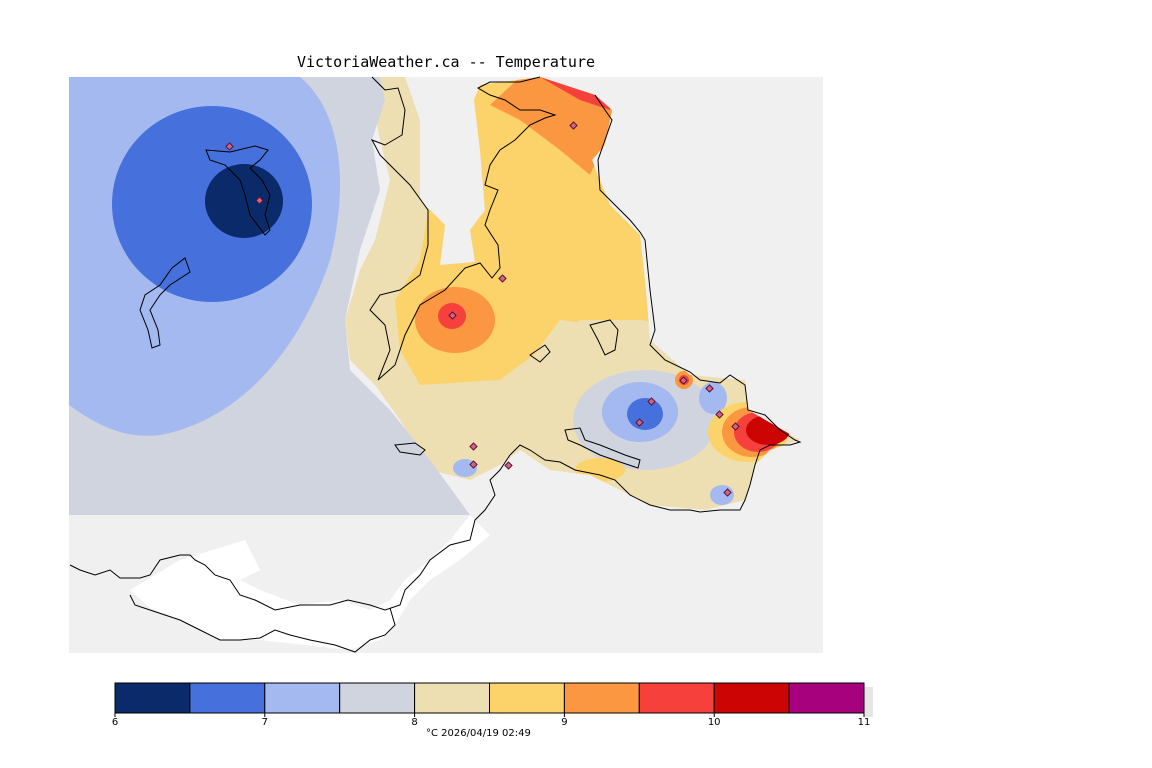 The image size is (1152, 768). I want to click on legend-tick-label: 10, so click(714, 722).